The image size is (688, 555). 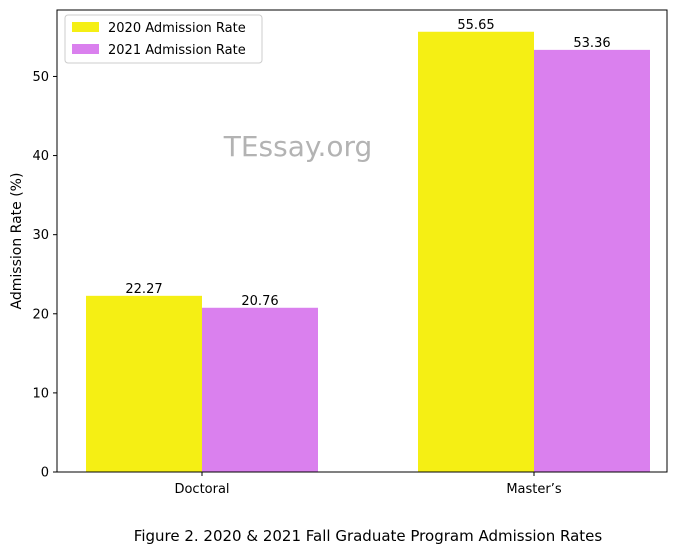 What do you see at coordinates (143, 289) in the screenshot?
I see `bar-value-label: 22.27` at bounding box center [143, 289].